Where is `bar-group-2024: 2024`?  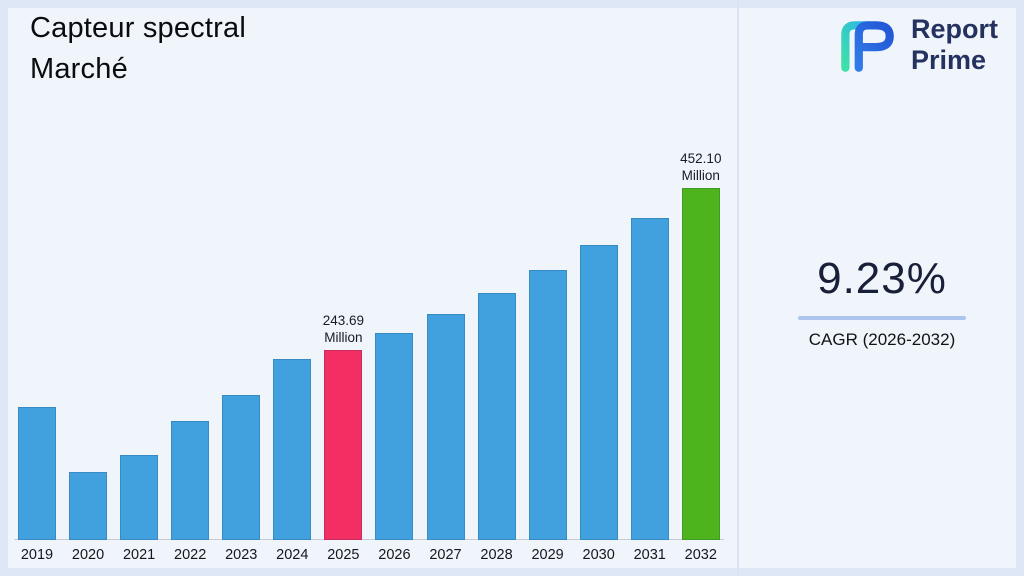 bar-group-2024: 2024 is located at coordinates (292, 461).